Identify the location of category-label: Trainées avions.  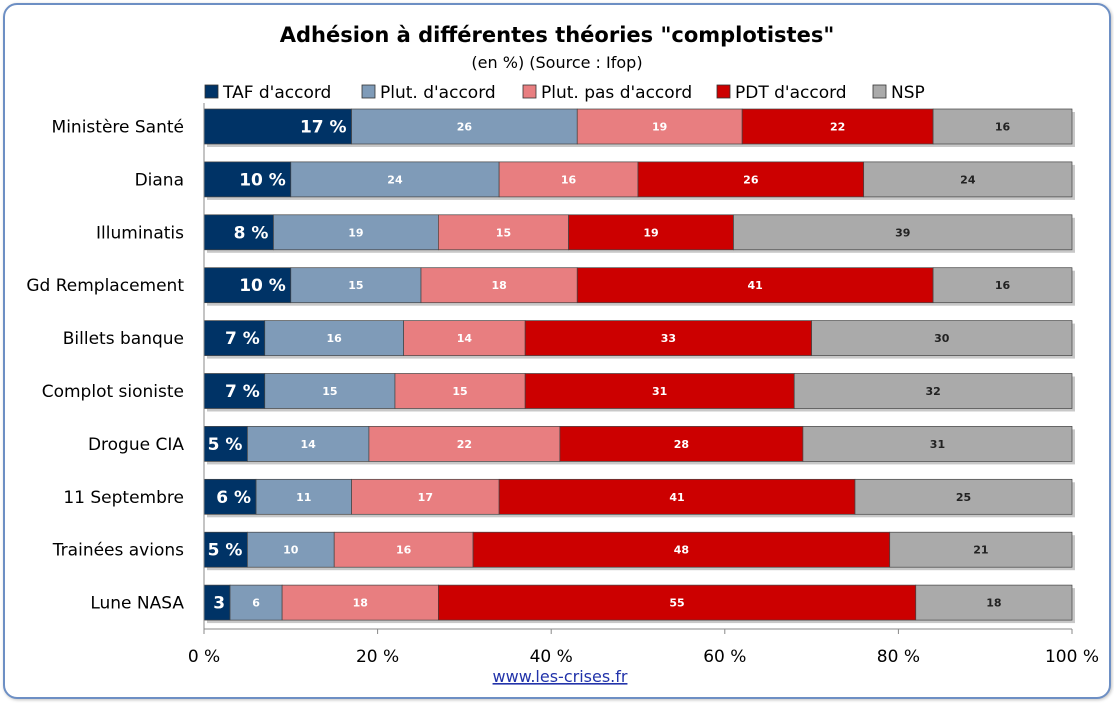
(118, 551).